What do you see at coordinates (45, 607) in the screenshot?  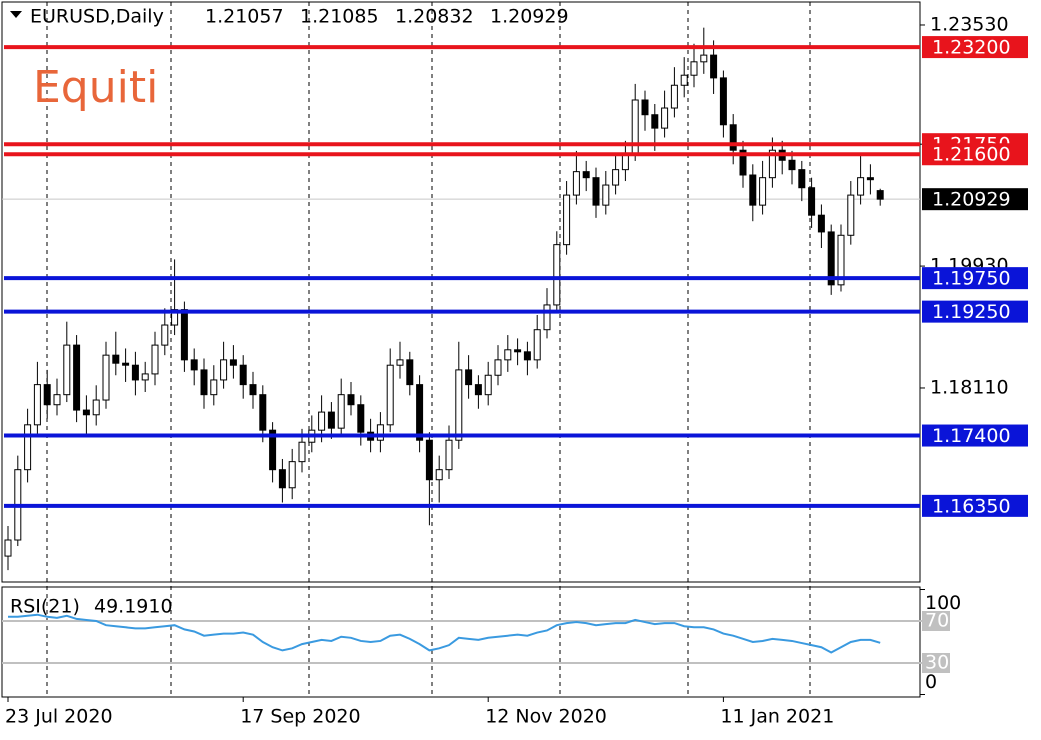 I see `rsi-name: RSI(21)` at bounding box center [45, 607].